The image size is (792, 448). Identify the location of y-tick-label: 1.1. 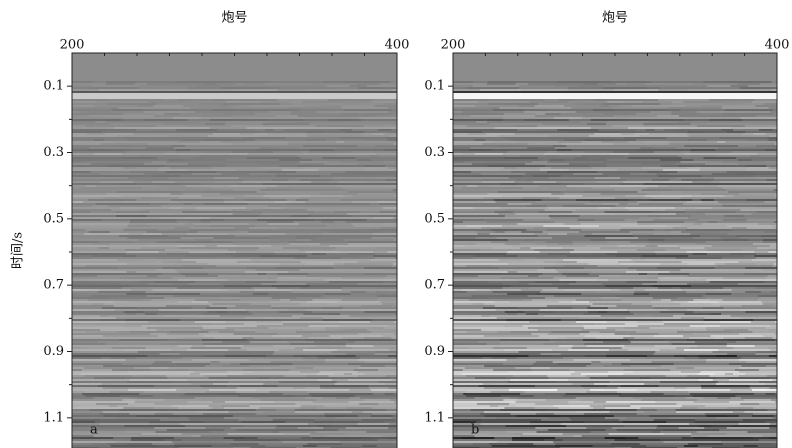
(53, 417).